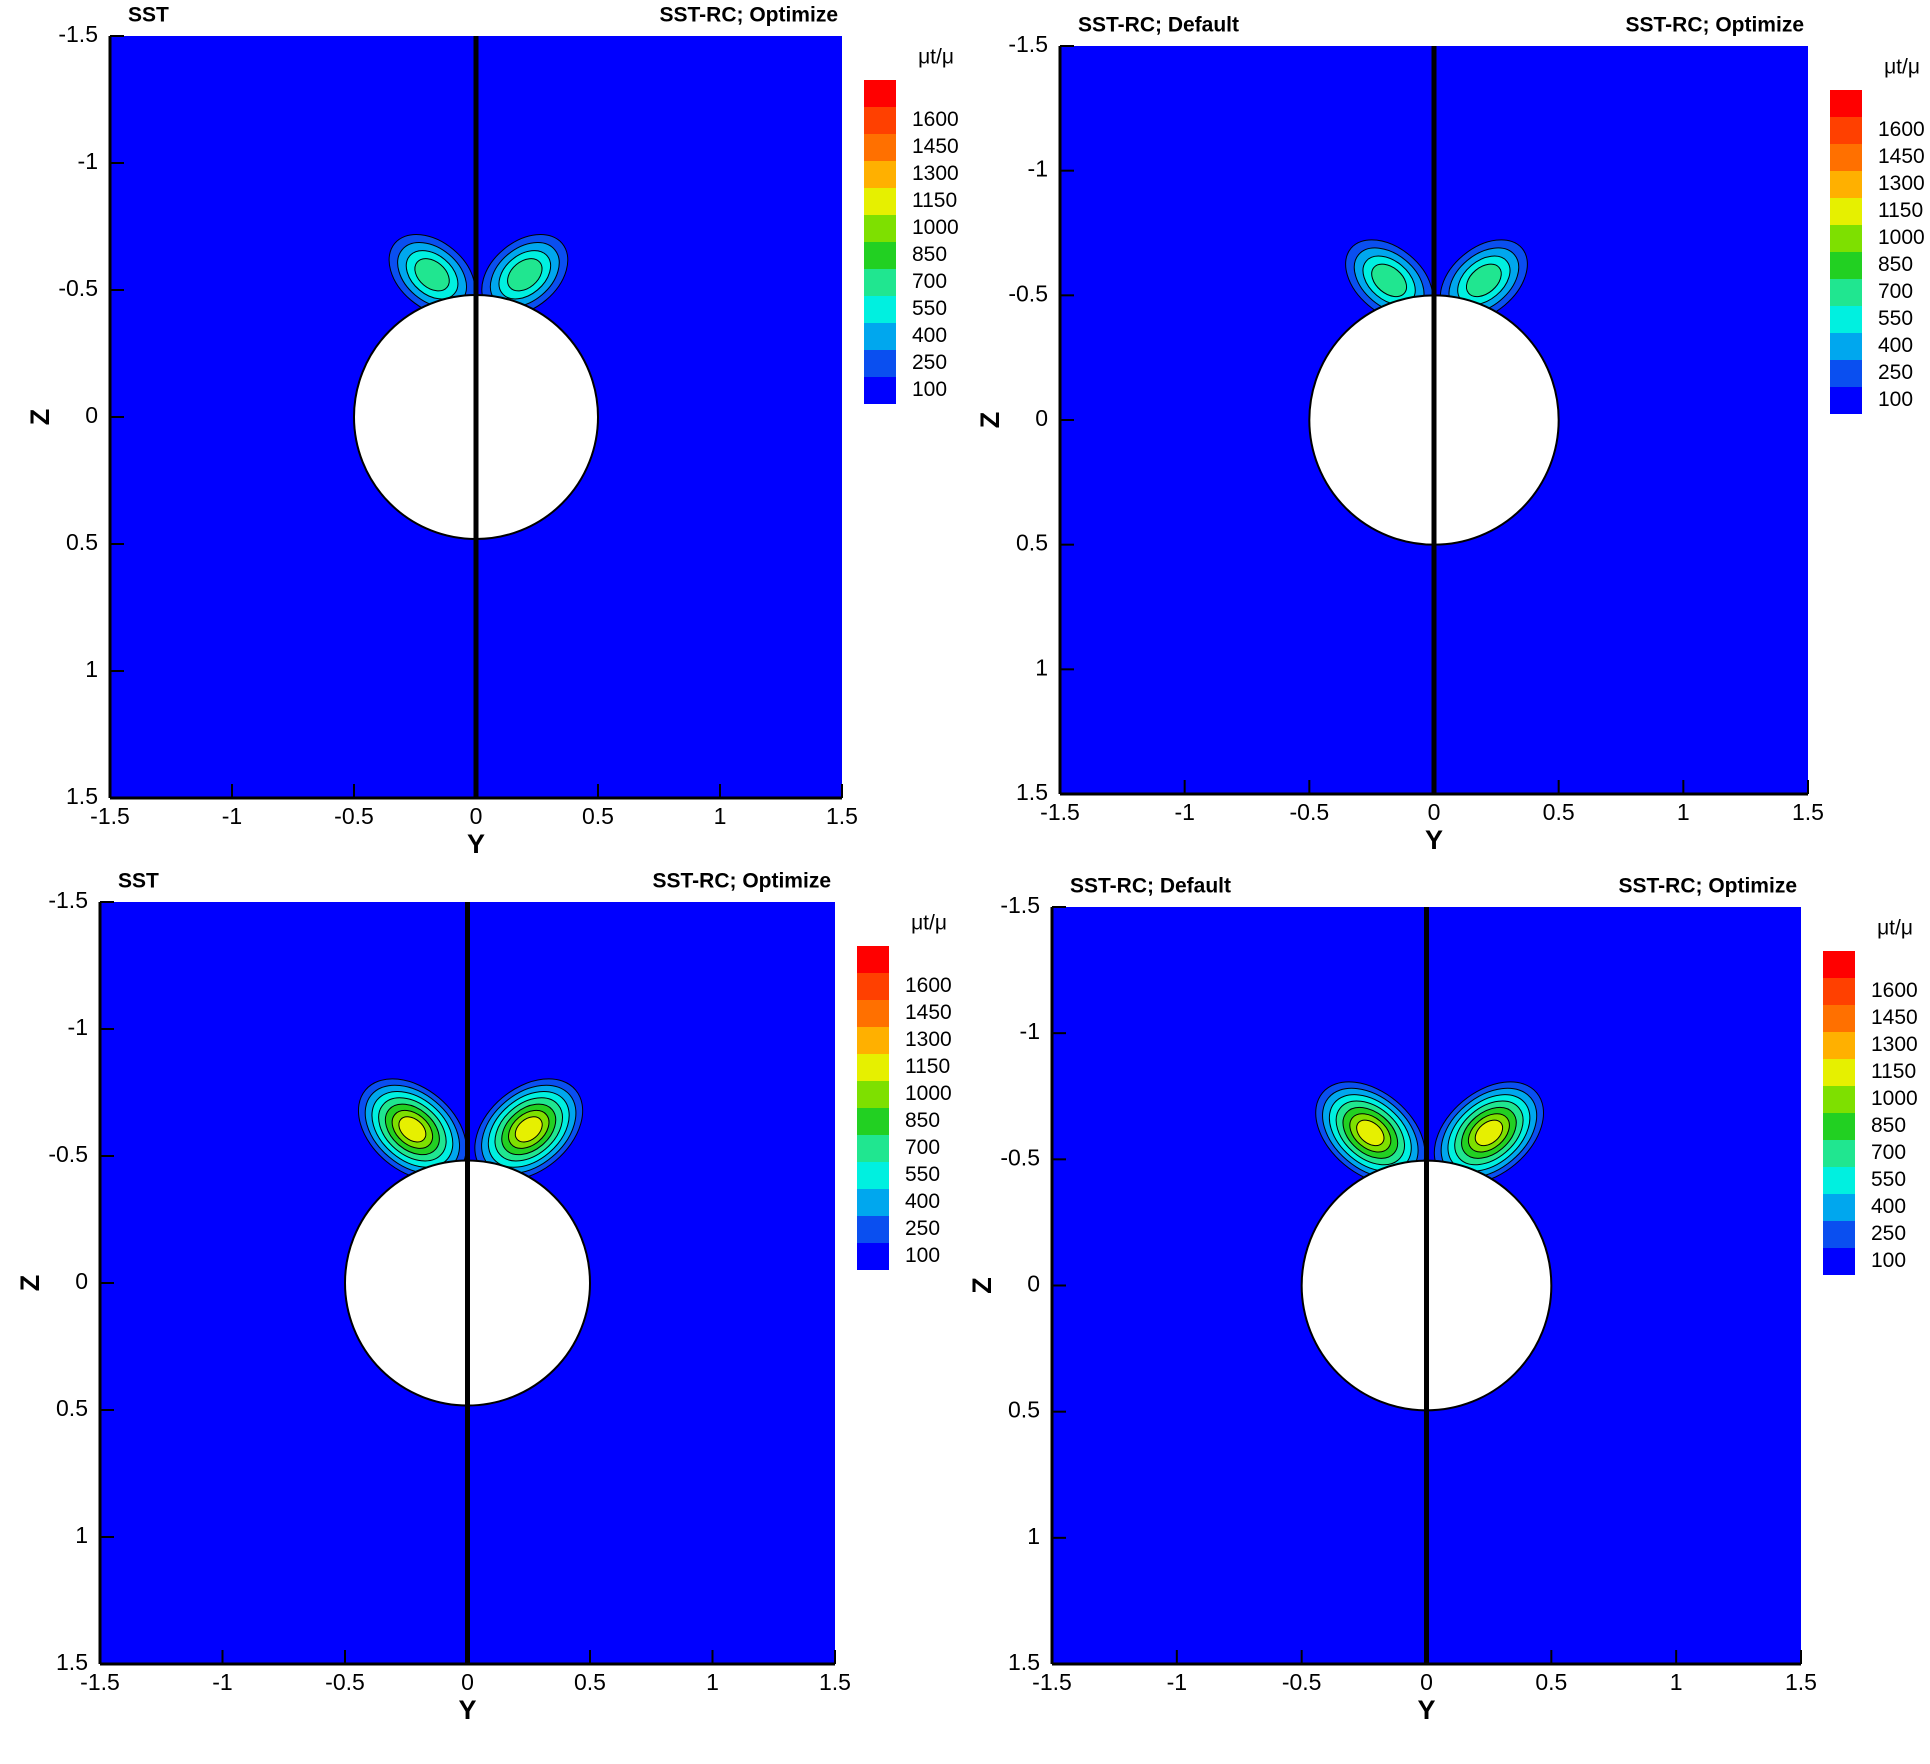 Image resolution: width=1930 pixels, height=1764 pixels. I want to click on y-tick-label: -0.5, so click(1028, 293).